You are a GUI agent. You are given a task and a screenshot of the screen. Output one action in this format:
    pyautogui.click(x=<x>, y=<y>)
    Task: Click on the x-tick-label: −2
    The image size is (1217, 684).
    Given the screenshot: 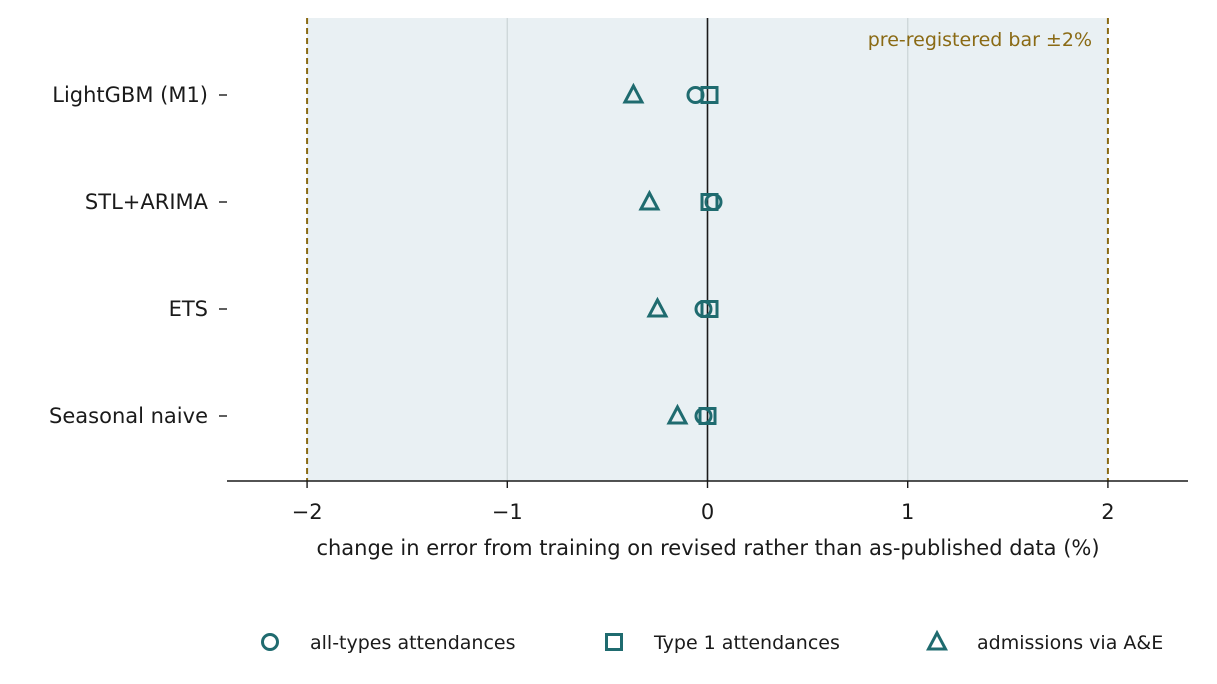 What is the action you would take?
    pyautogui.click(x=307, y=512)
    